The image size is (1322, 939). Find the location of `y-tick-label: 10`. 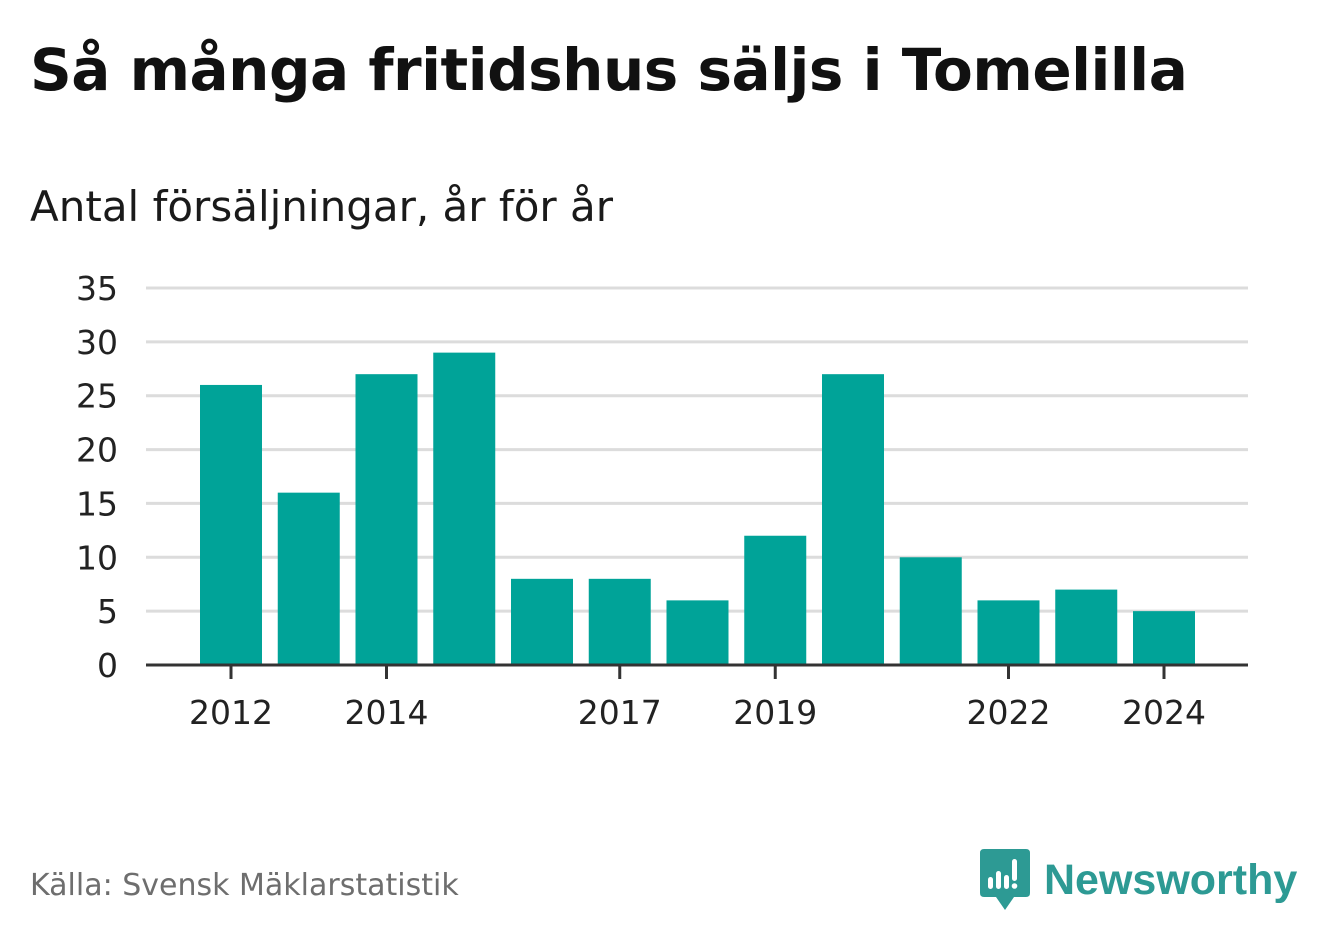

y-tick-label: 10 is located at coordinates (97, 557).